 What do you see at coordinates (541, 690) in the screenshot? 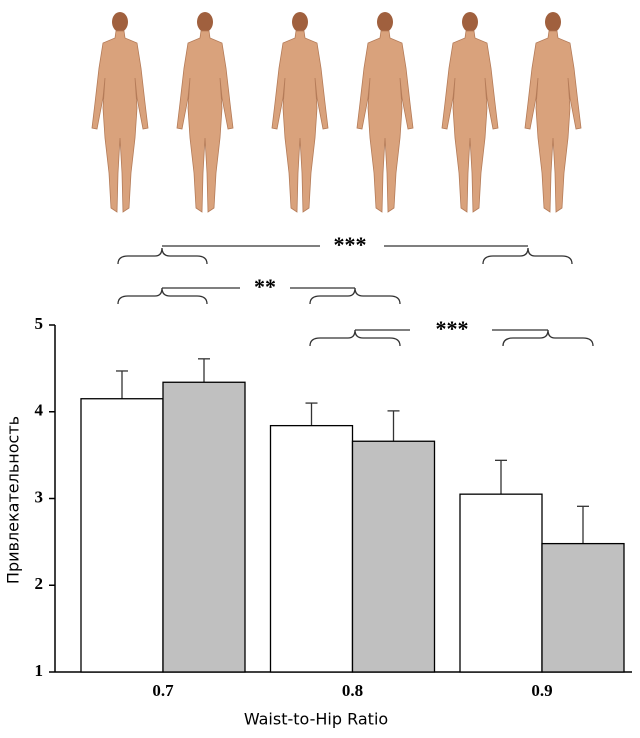
I see `x-tick-label: 0.9` at bounding box center [541, 690].